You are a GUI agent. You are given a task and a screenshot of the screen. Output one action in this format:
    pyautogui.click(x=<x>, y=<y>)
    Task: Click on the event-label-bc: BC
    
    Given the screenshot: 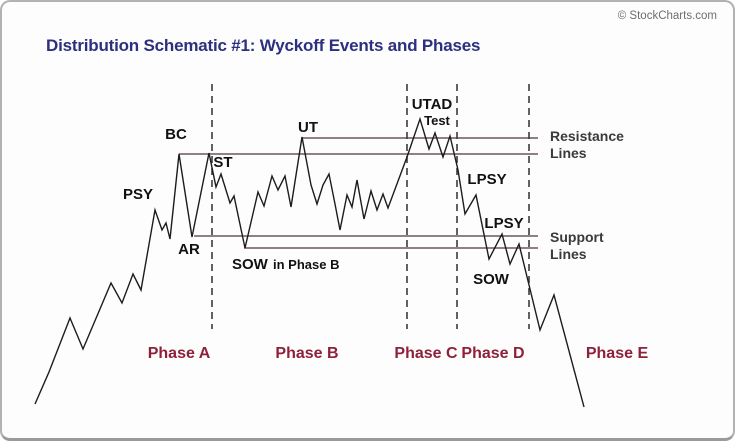 What is the action you would take?
    pyautogui.click(x=176, y=134)
    